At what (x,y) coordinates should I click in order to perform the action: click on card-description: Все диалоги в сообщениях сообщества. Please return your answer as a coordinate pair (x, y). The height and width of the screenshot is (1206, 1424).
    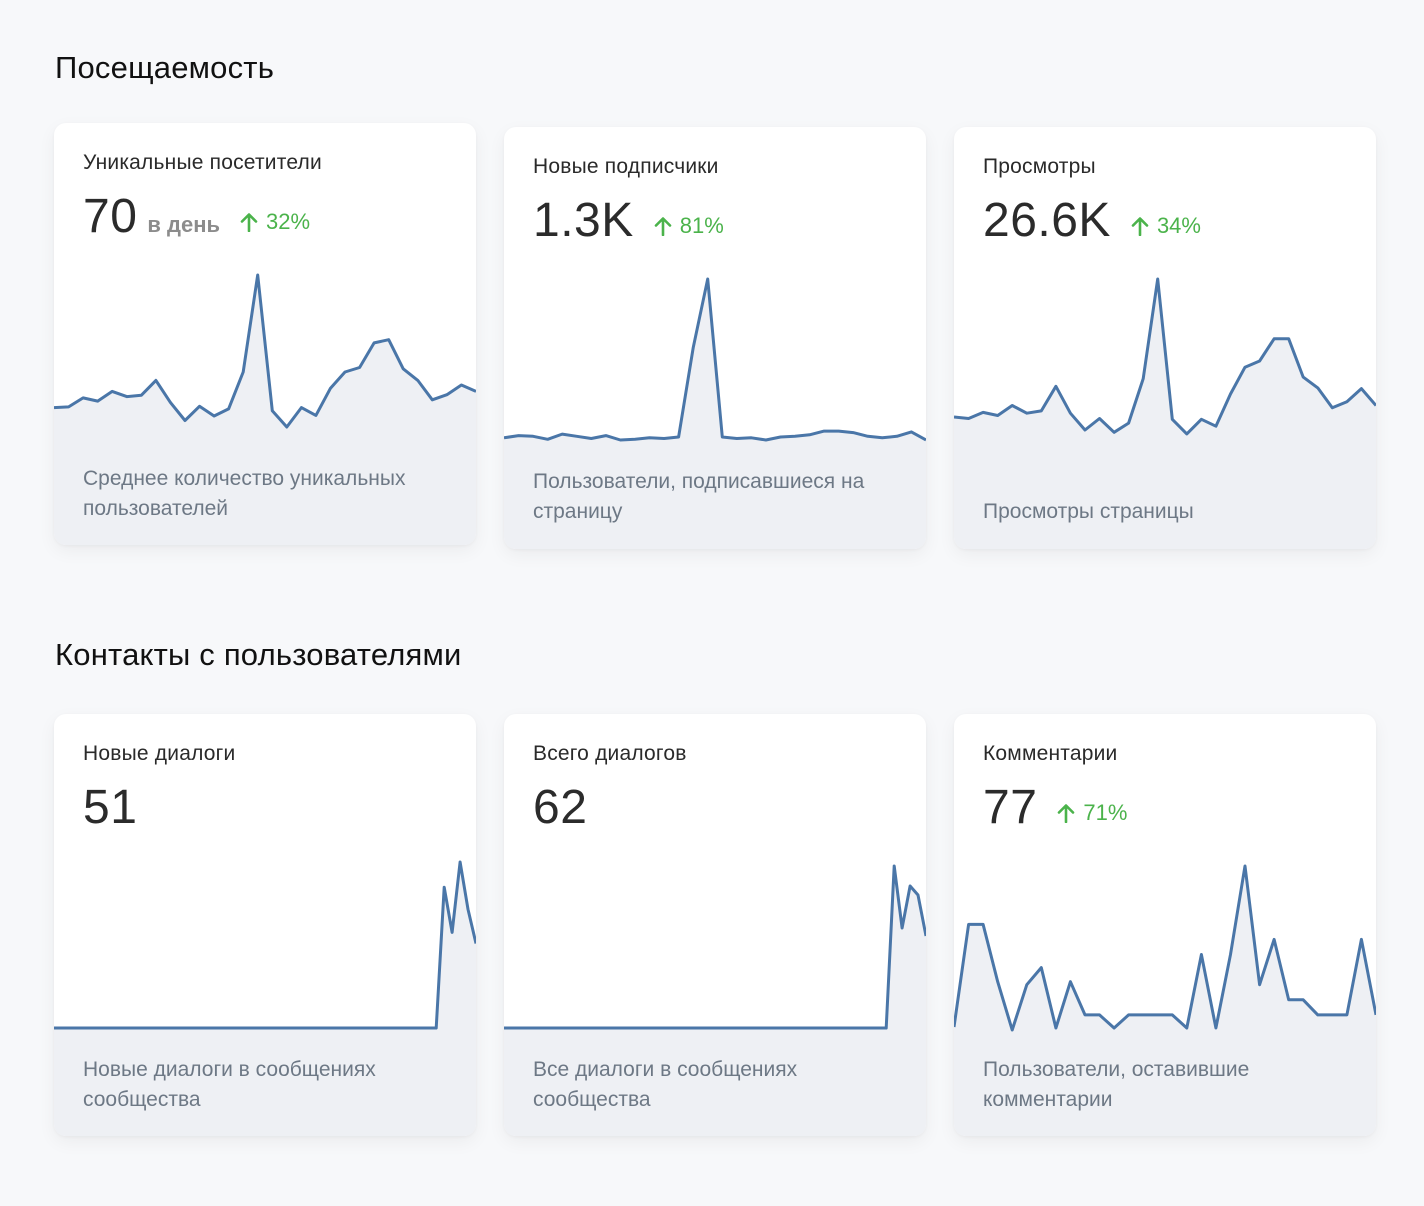
    Looking at the image, I should click on (665, 1084).